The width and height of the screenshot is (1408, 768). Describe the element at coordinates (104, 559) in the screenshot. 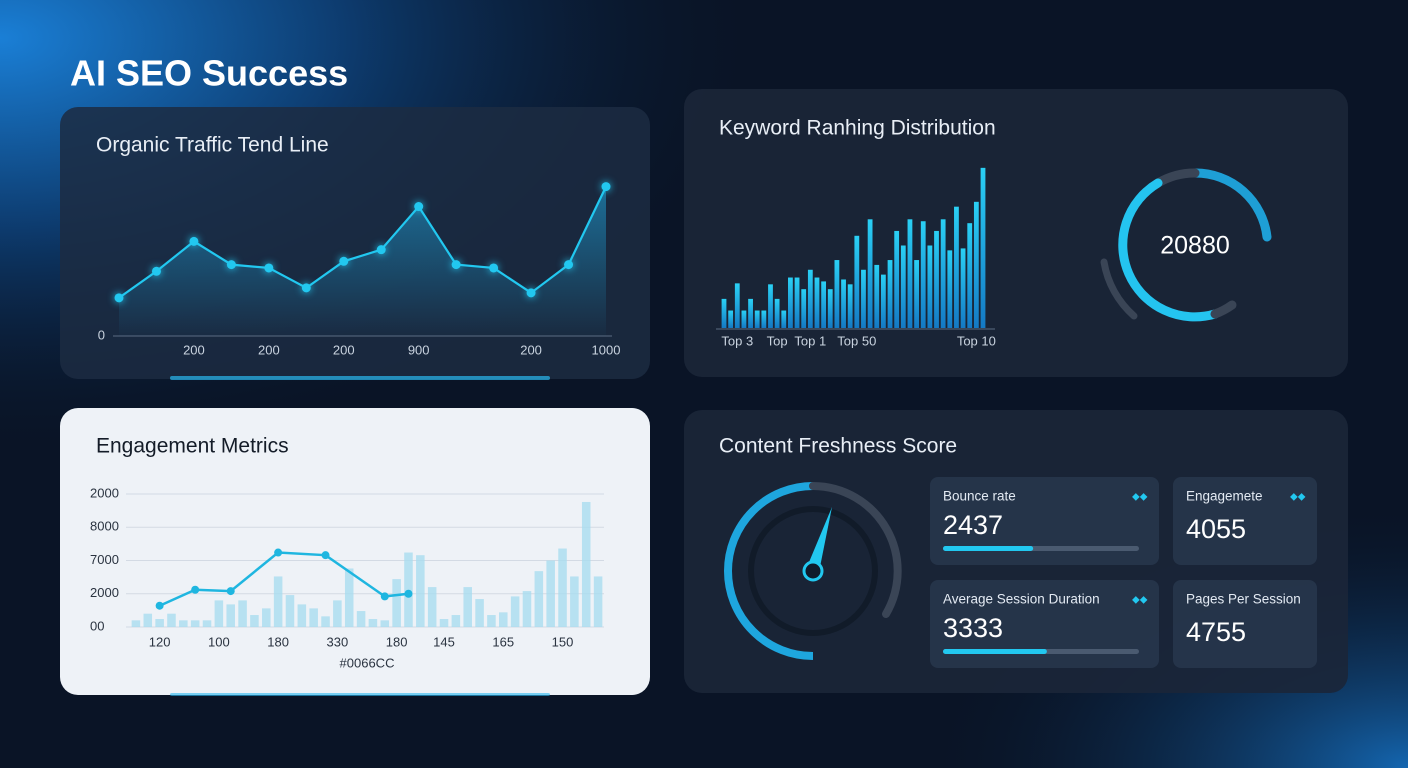

I see `y-tick-label: 7000` at that location.